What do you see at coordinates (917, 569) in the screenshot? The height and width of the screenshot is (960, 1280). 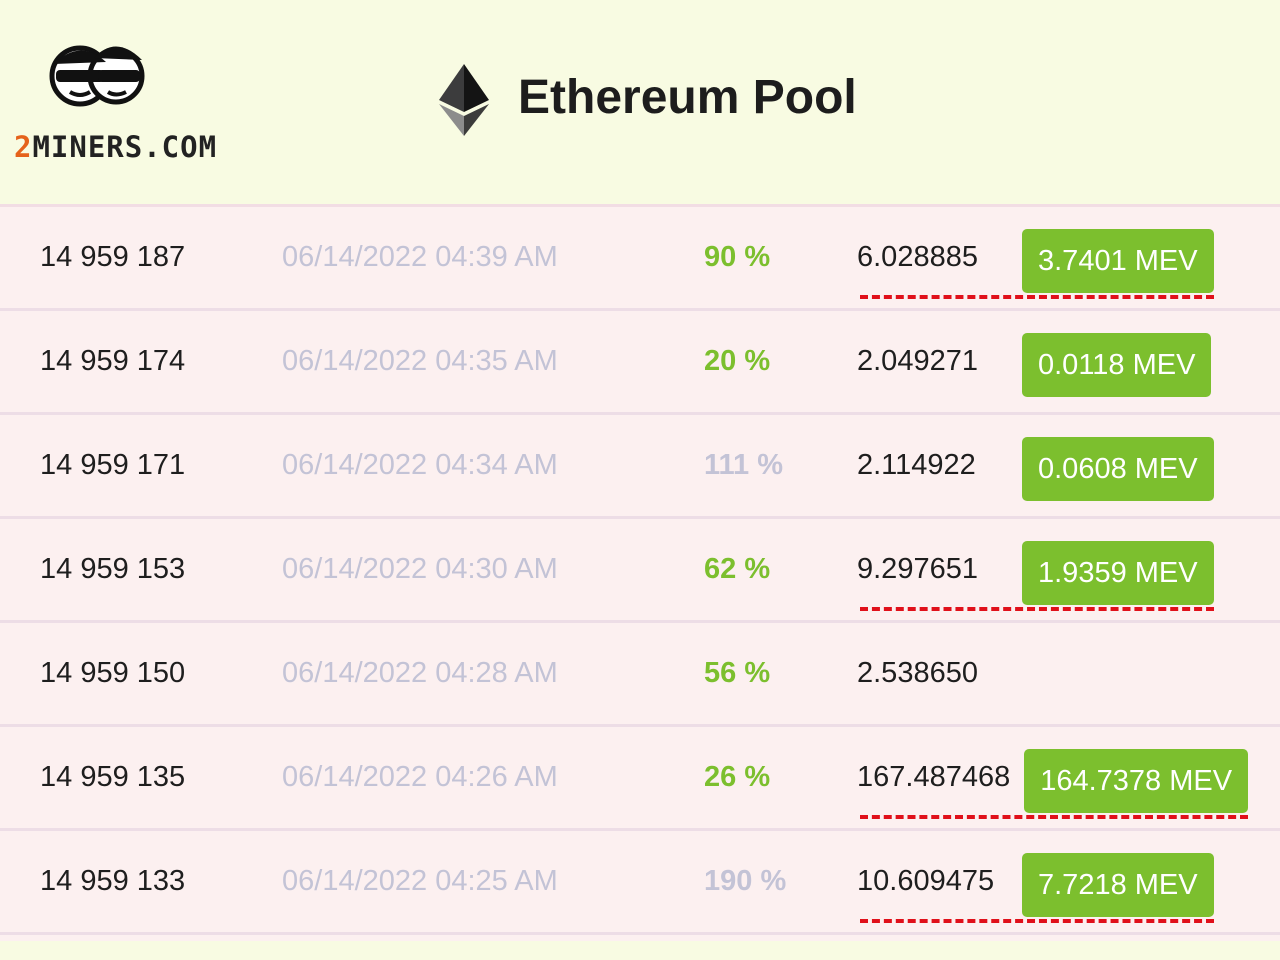 I see `block-reward: 9.297651` at bounding box center [917, 569].